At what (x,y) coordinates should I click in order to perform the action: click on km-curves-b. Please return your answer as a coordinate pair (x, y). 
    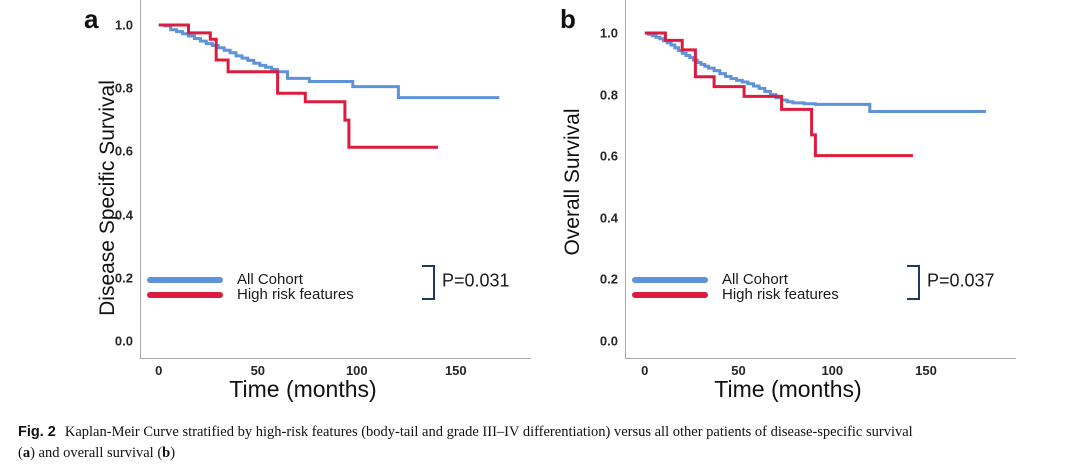
    Looking at the image, I should click on (815, 94).